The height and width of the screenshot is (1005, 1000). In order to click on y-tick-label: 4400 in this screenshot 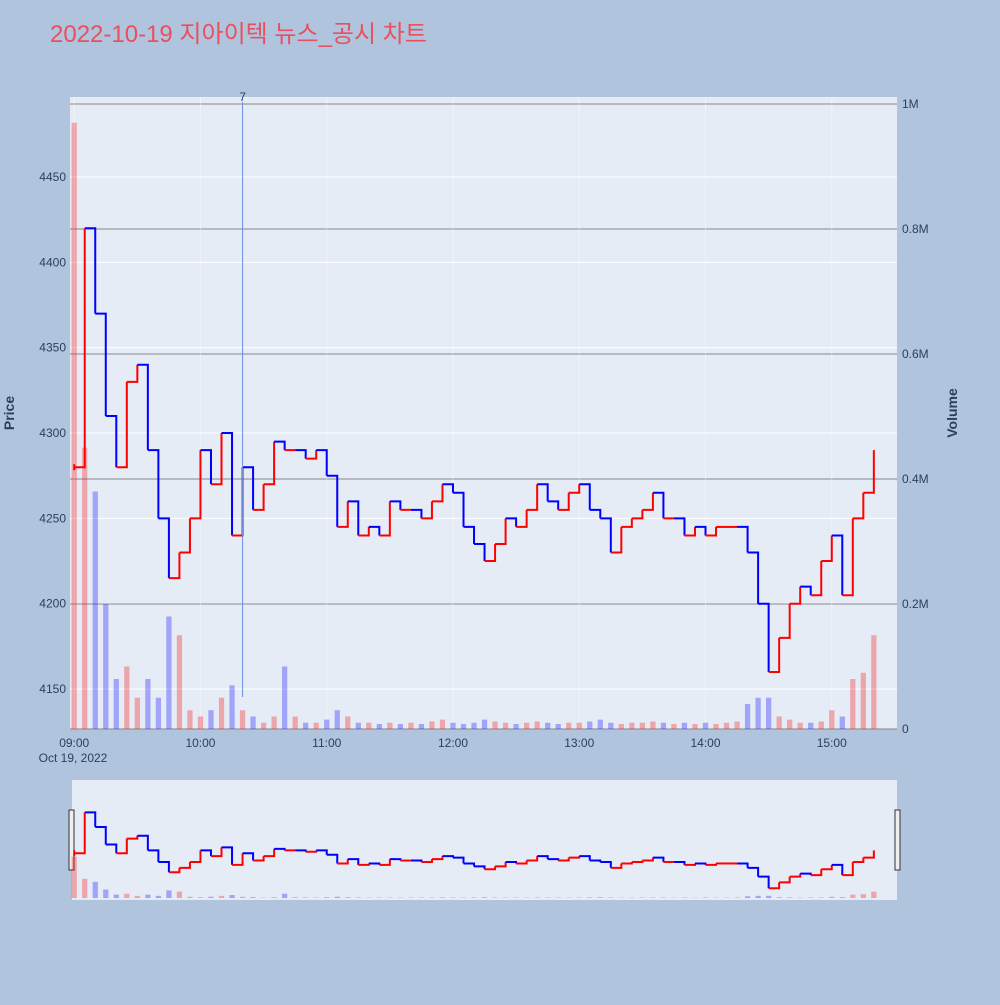, I will do `click(52, 262)`.